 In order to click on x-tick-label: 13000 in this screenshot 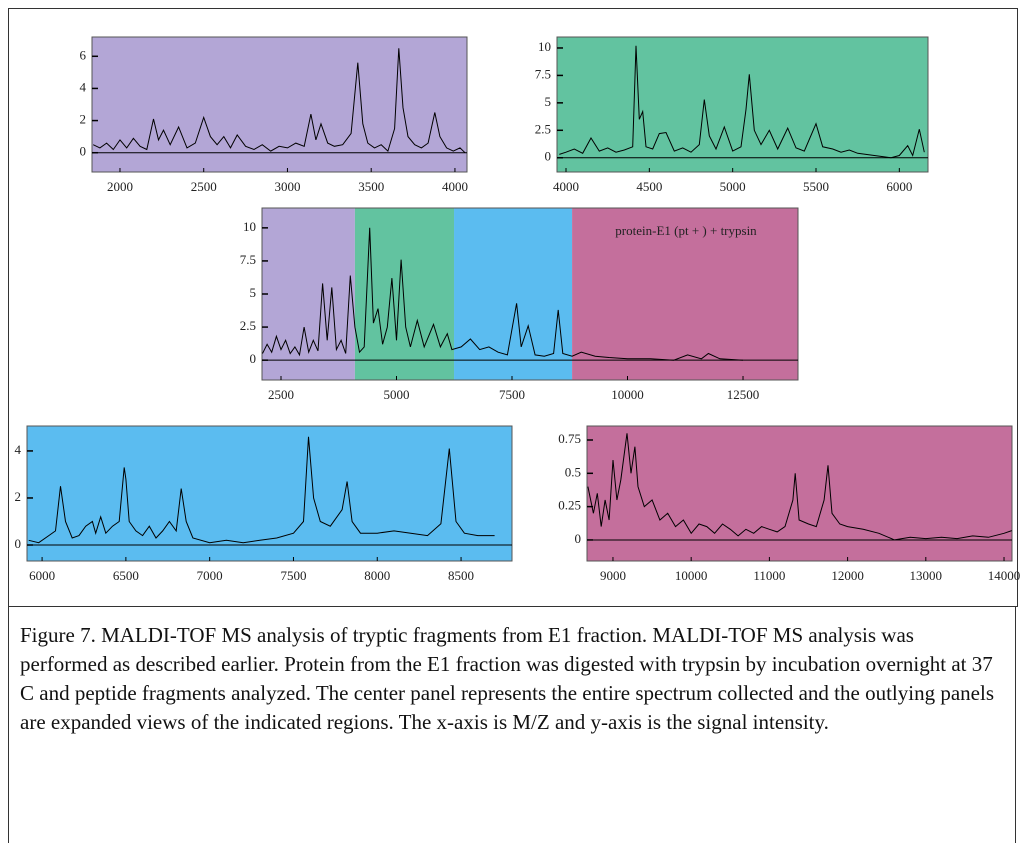, I will do `click(926, 575)`.